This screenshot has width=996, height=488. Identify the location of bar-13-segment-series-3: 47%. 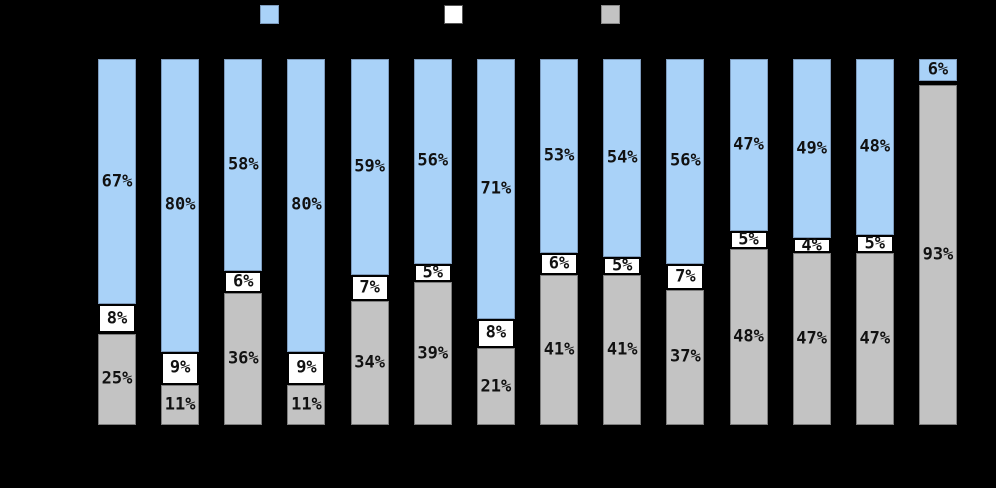
(874, 338).